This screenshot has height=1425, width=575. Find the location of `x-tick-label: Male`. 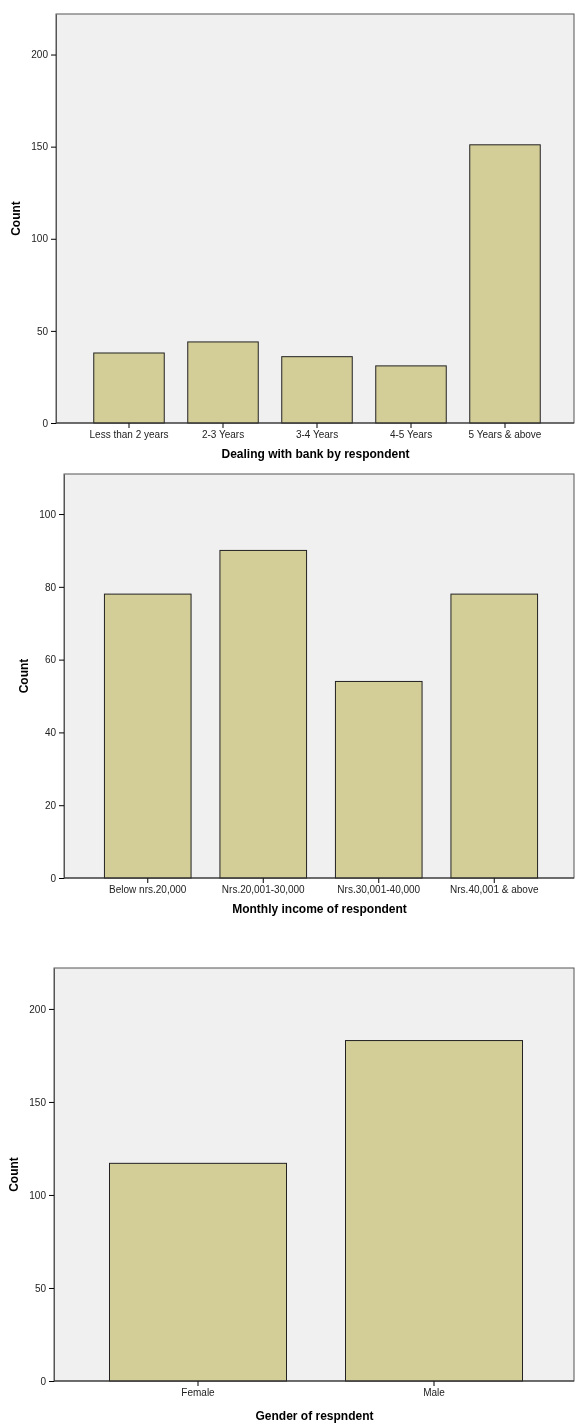

x-tick-label: Male is located at coordinates (434, 1393).